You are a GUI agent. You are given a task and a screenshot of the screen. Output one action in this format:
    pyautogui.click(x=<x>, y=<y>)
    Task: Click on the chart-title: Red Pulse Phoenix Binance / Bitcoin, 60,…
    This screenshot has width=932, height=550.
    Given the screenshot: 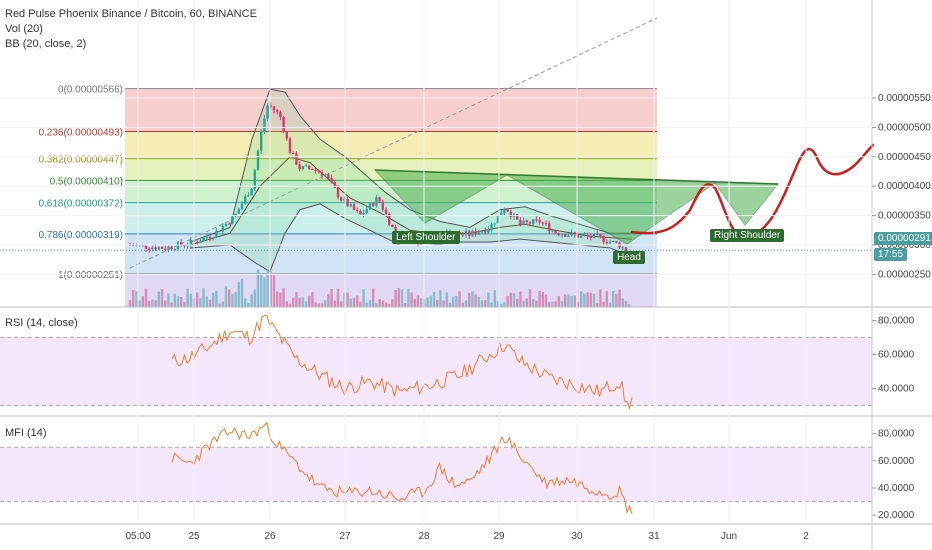 What is the action you would take?
    pyautogui.click(x=131, y=14)
    